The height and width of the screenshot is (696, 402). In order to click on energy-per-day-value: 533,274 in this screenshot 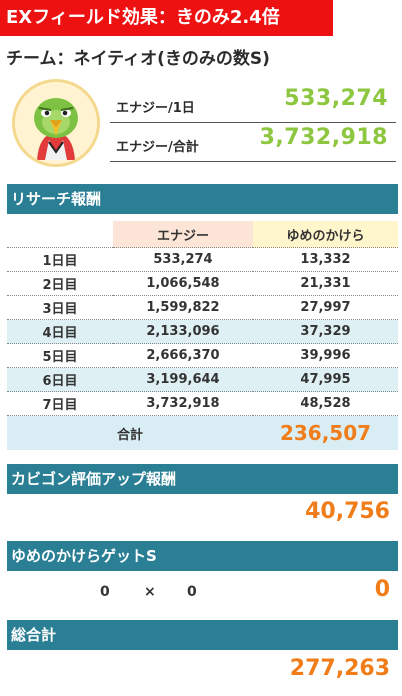, I will do `click(336, 98)`.